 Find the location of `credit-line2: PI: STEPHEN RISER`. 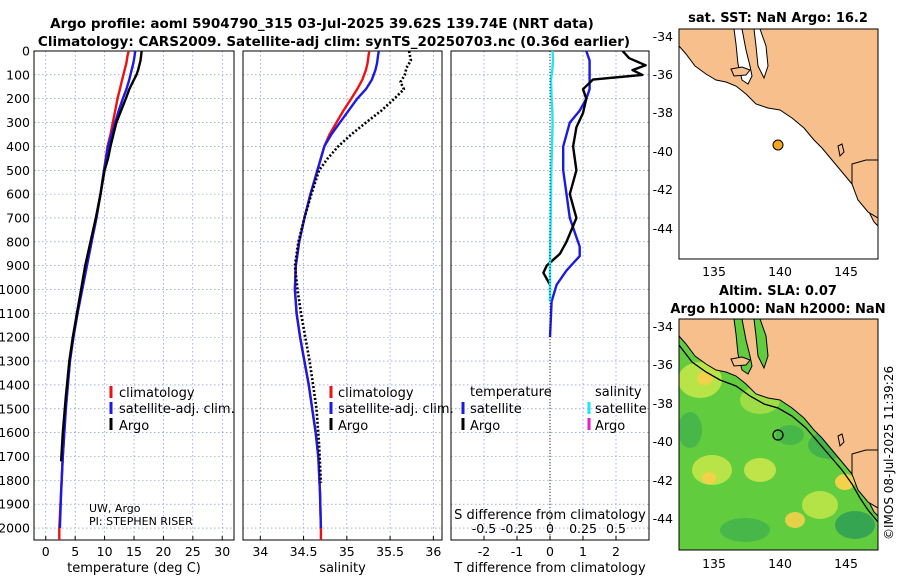

credit-line2: PI: STEPHEN RISER is located at coordinates (141, 521).